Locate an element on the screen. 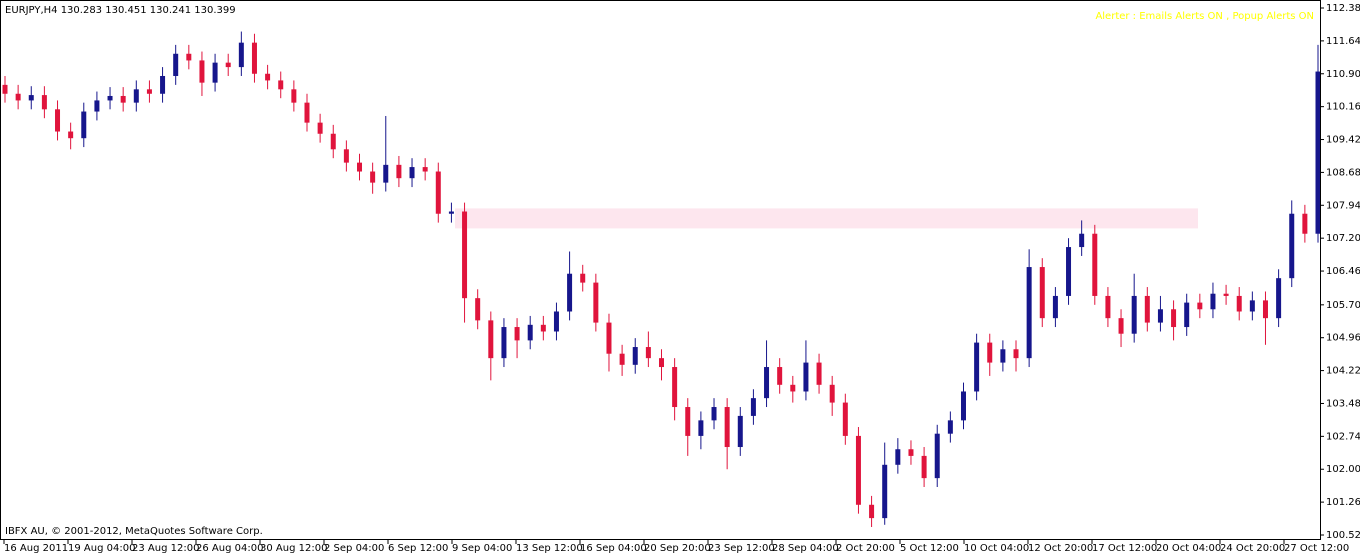  x-tick-label: 20 Oct 04:00 is located at coordinates (1188, 548).